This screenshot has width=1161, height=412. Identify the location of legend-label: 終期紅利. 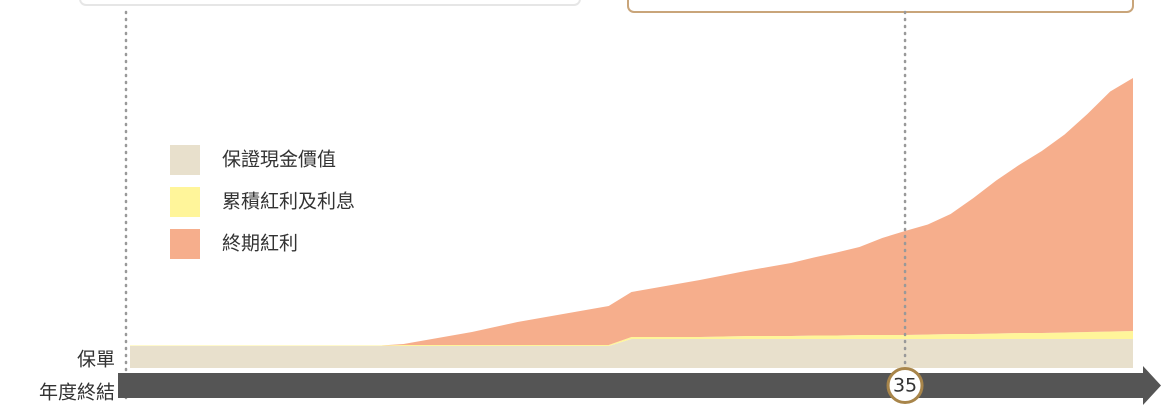
(260, 244).